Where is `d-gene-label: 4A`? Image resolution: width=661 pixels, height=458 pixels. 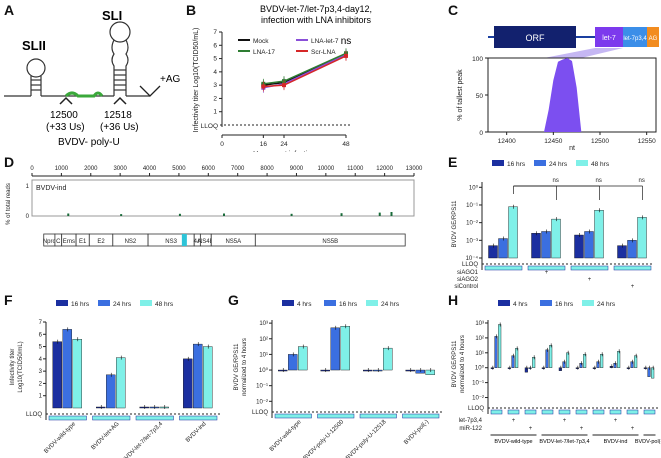 d-gene-label: 4A is located at coordinates (197, 242).